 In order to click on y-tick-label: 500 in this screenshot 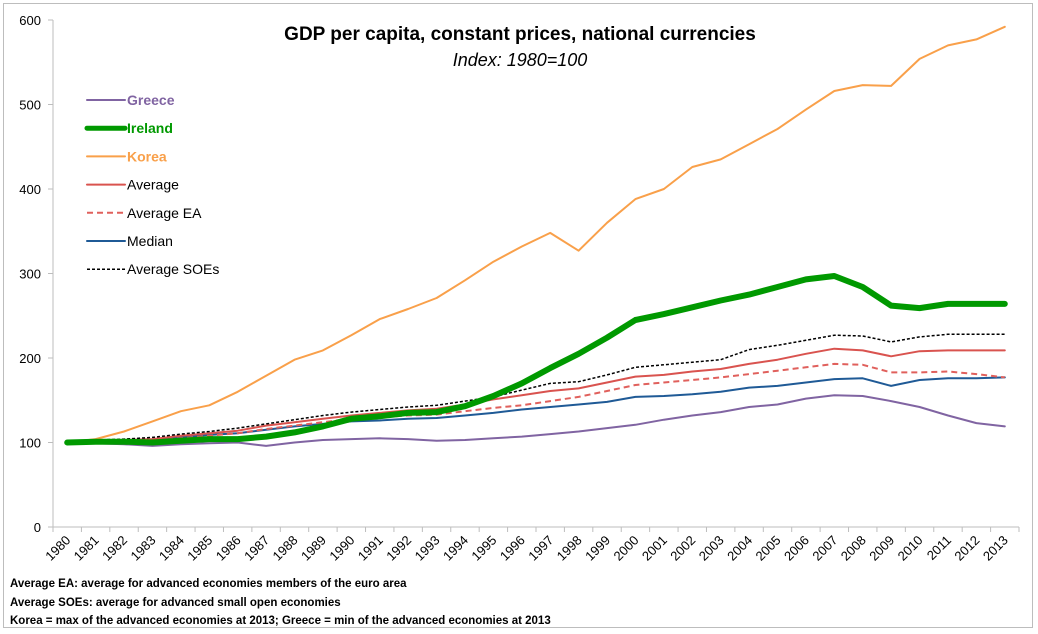, I will do `click(30, 105)`.